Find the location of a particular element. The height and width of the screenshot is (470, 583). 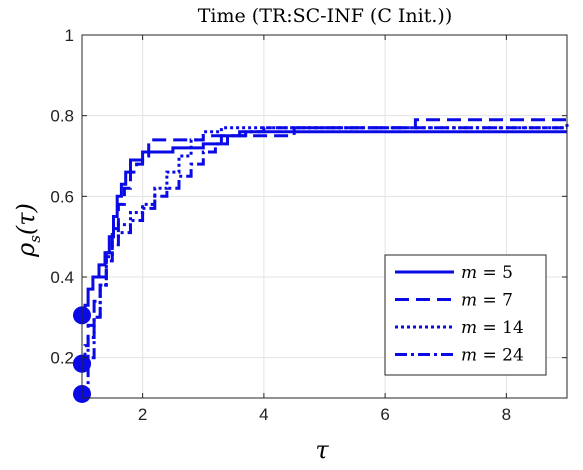

y-axis-label: ρs(τ) is located at coordinates (28, 230).